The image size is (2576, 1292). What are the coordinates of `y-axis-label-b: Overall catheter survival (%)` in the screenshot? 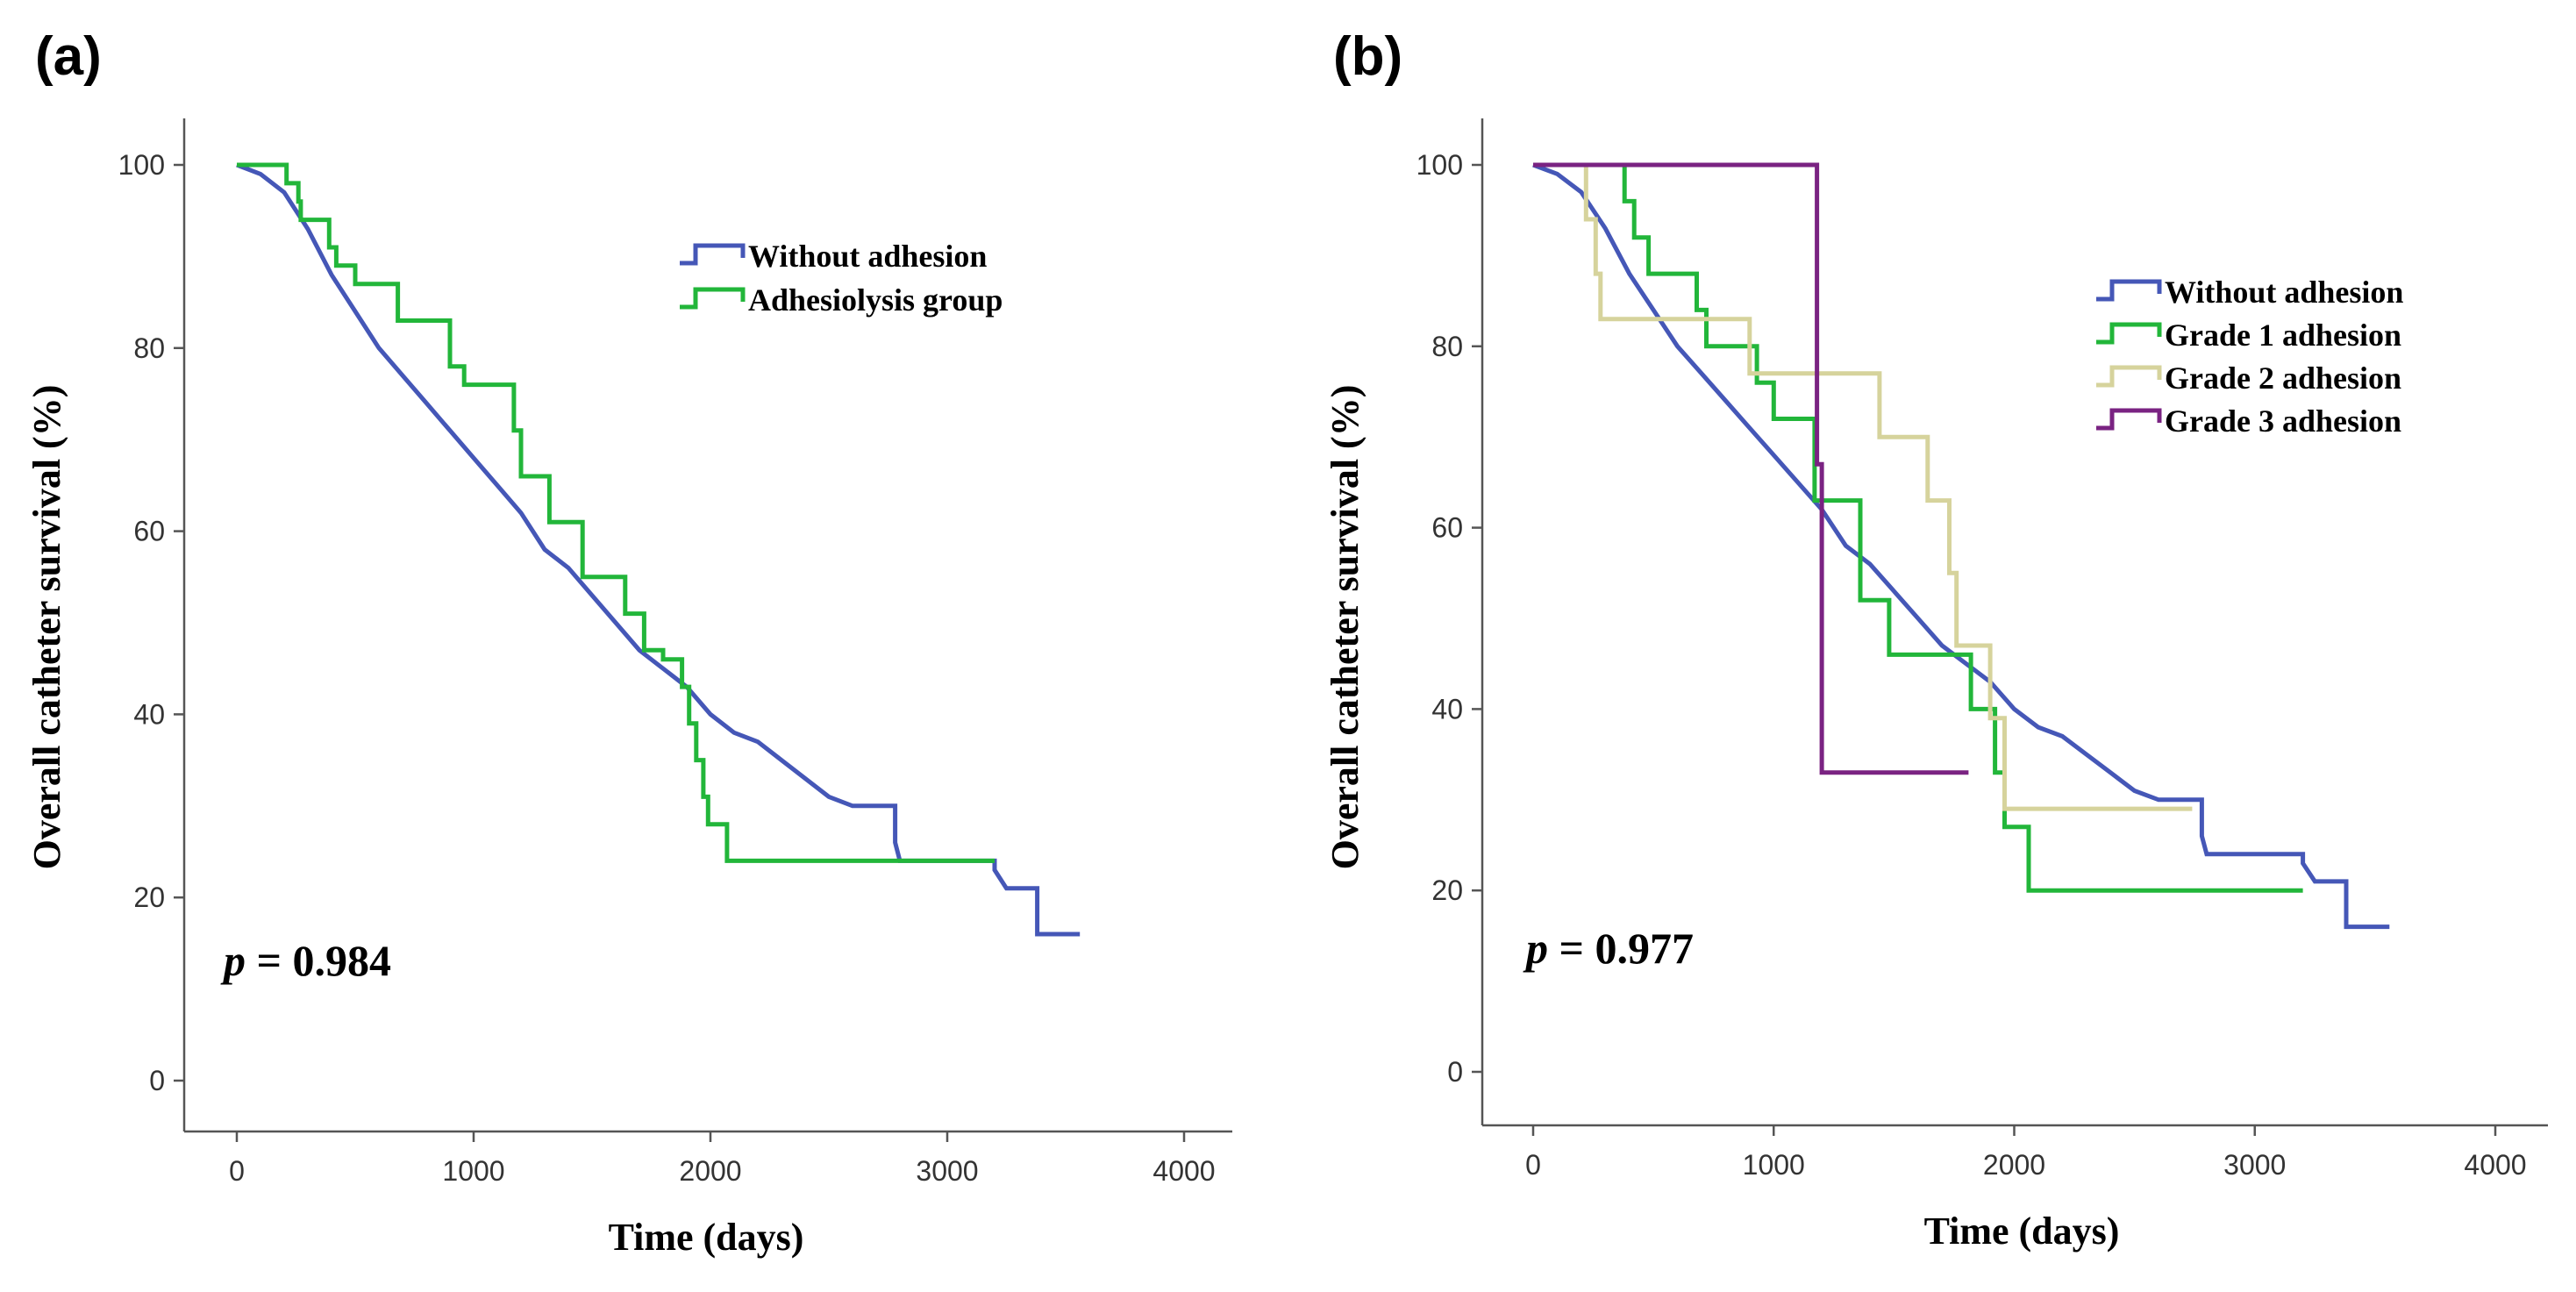 It's located at (1345, 628).